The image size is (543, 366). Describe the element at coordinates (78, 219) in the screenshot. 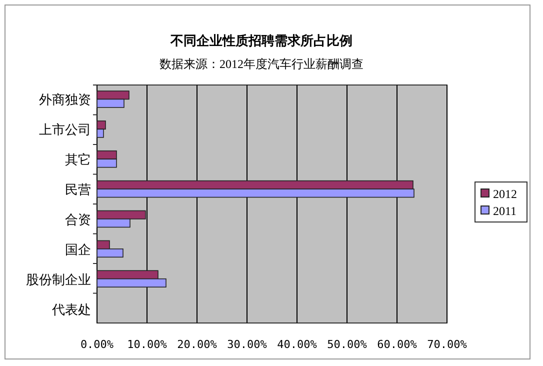

I see `y-tick-label: 合资` at that location.